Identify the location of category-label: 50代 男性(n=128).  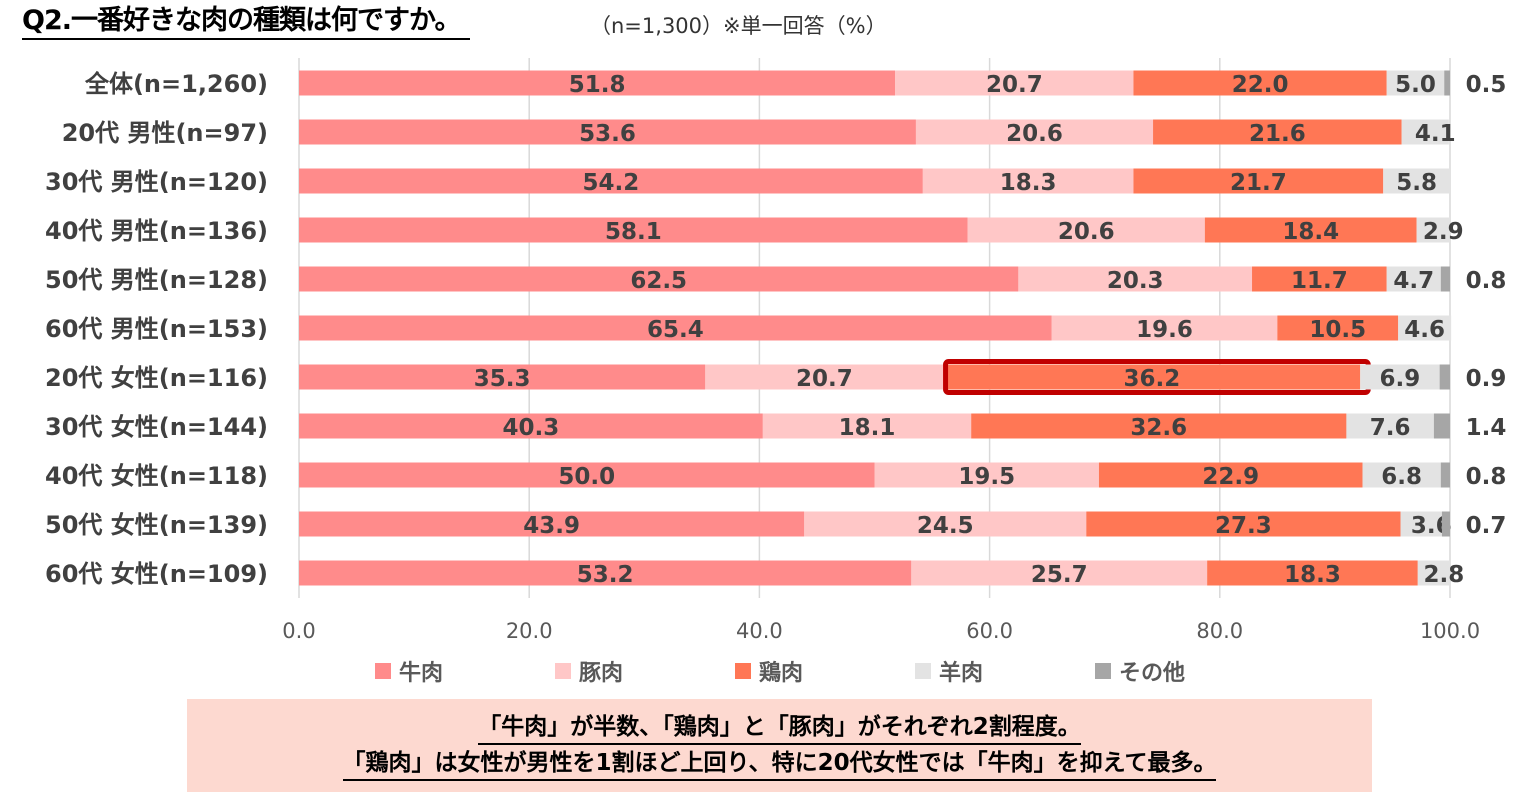
(156, 280).